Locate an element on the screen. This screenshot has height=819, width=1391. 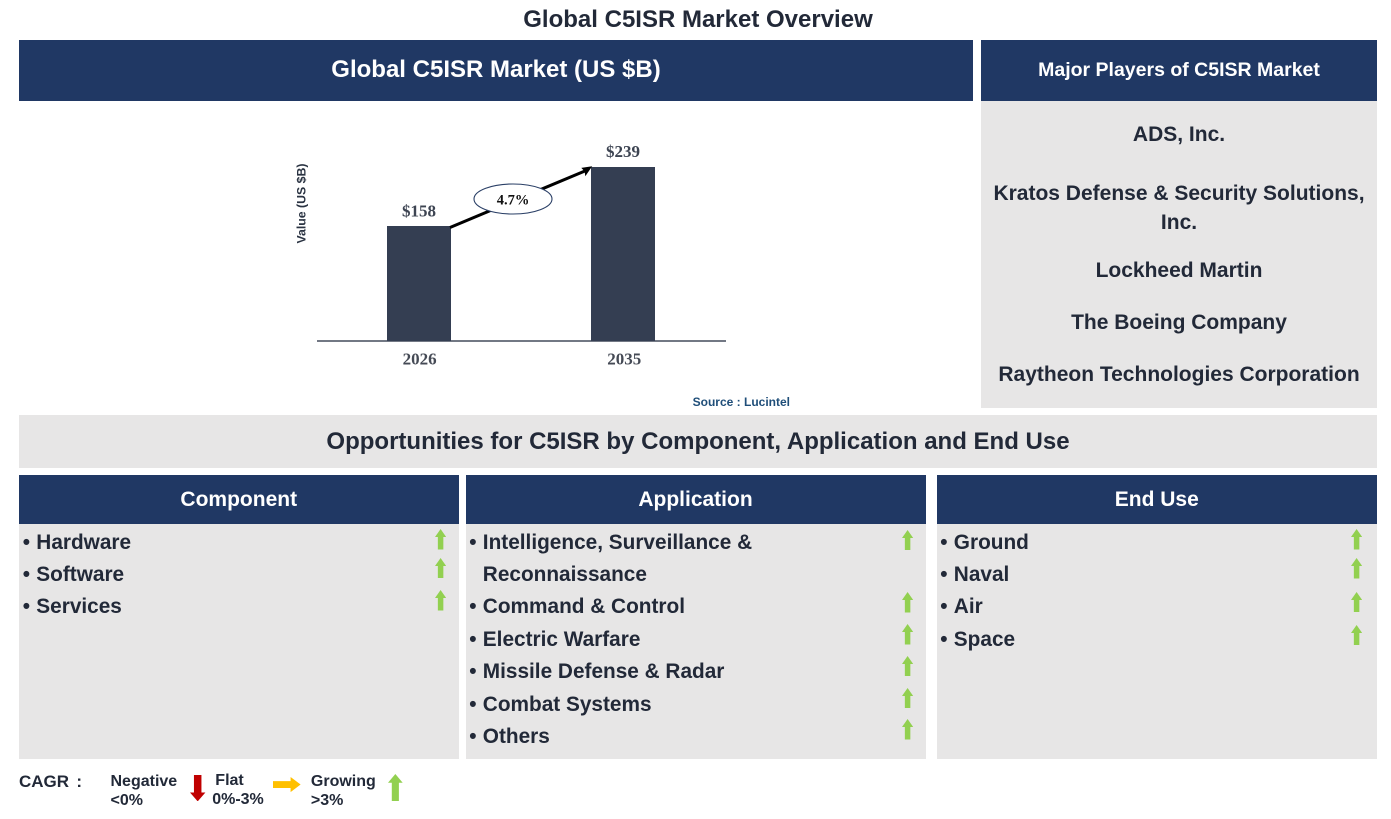
svg-text: $239 is located at coordinates (623, 151).